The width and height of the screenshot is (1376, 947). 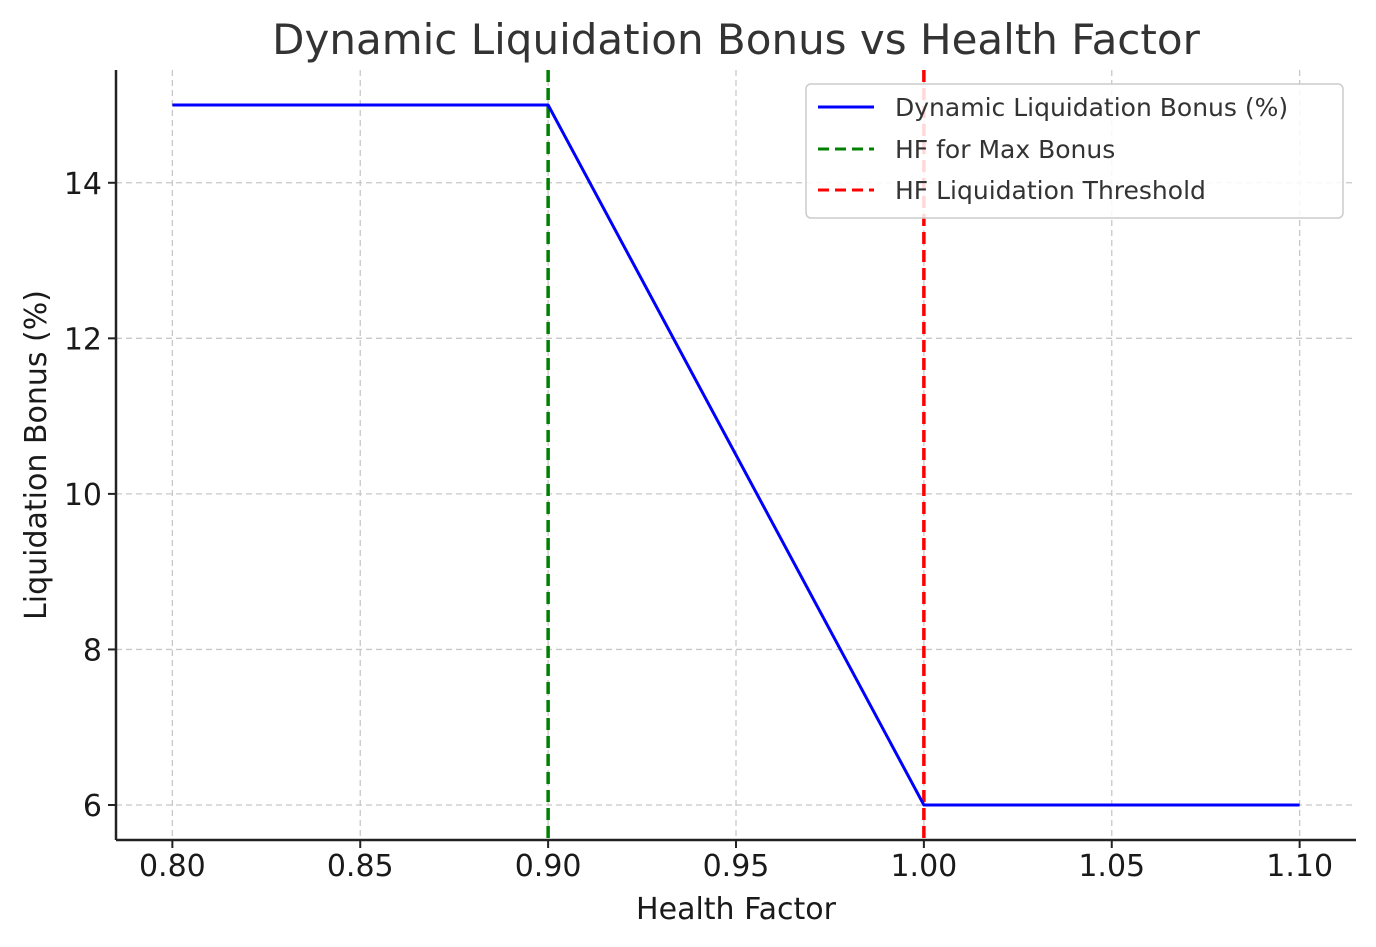 What do you see at coordinates (92, 650) in the screenshot?
I see `y-tick-label: 8` at bounding box center [92, 650].